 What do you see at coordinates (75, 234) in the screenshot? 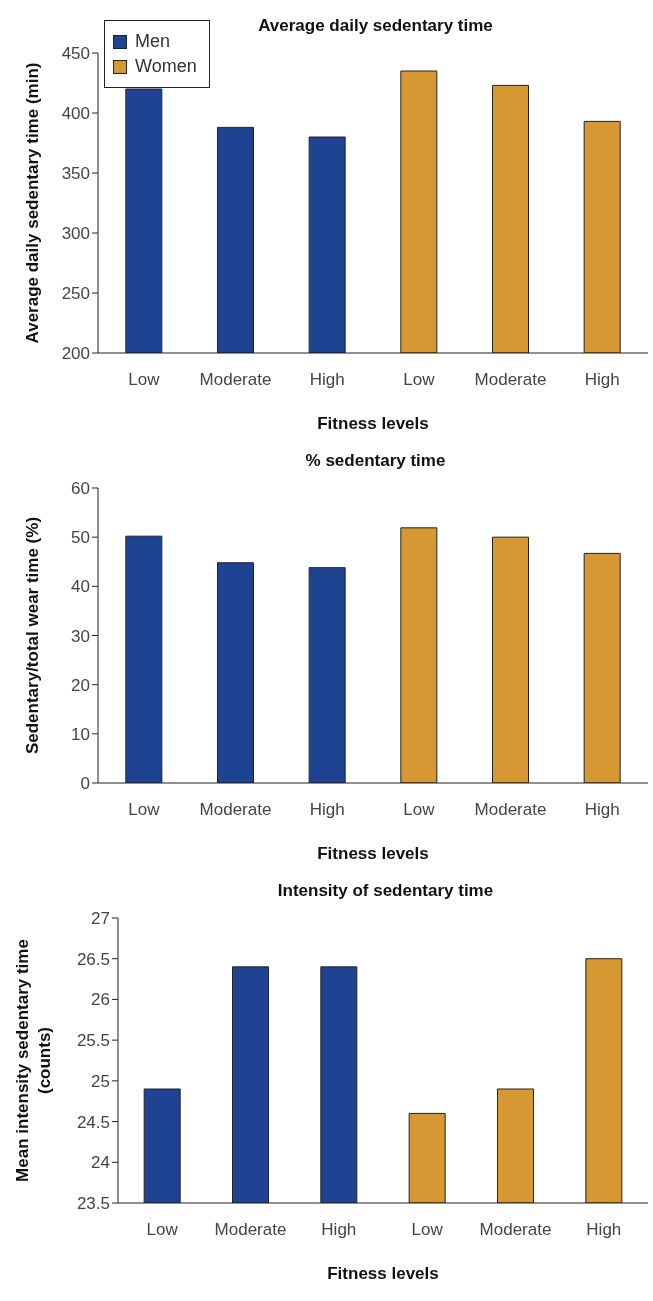
I see `y-tick-label: 300` at bounding box center [75, 234].